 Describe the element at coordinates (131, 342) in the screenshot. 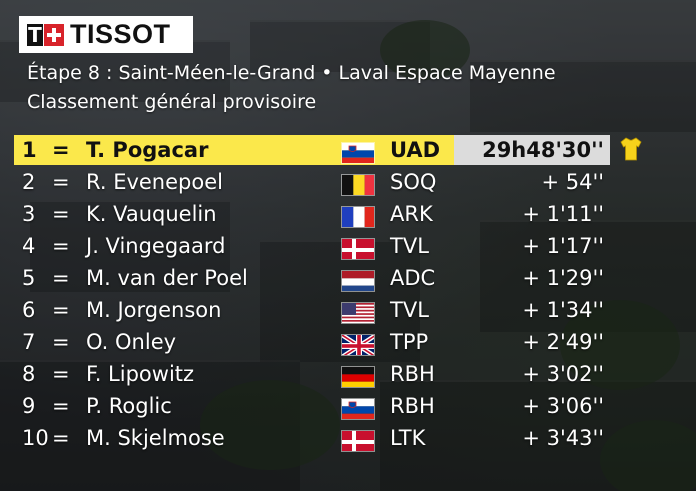

I see `rider-name: O. Onley` at that location.